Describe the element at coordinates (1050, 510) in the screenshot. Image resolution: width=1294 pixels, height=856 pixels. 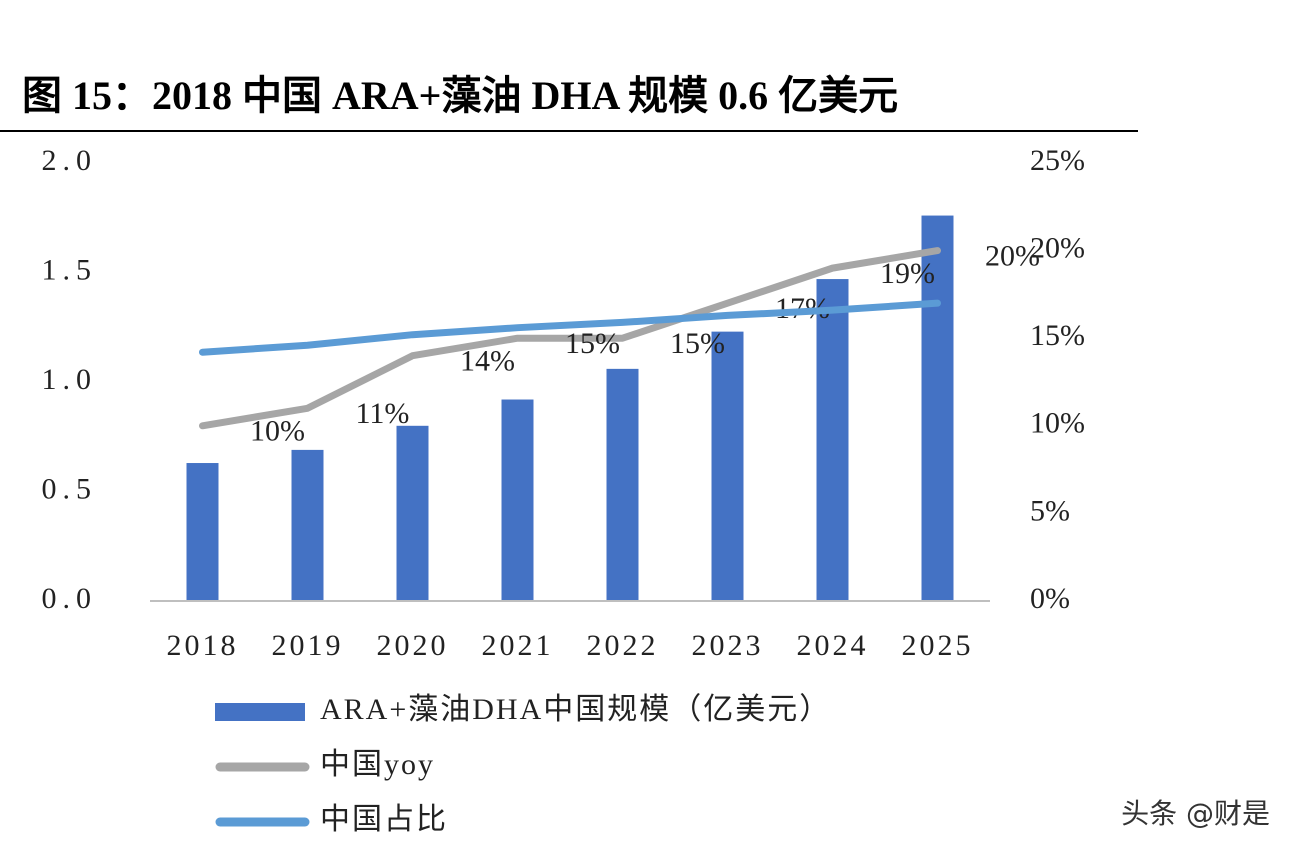
I see `y2-tick-label: 5%` at that location.